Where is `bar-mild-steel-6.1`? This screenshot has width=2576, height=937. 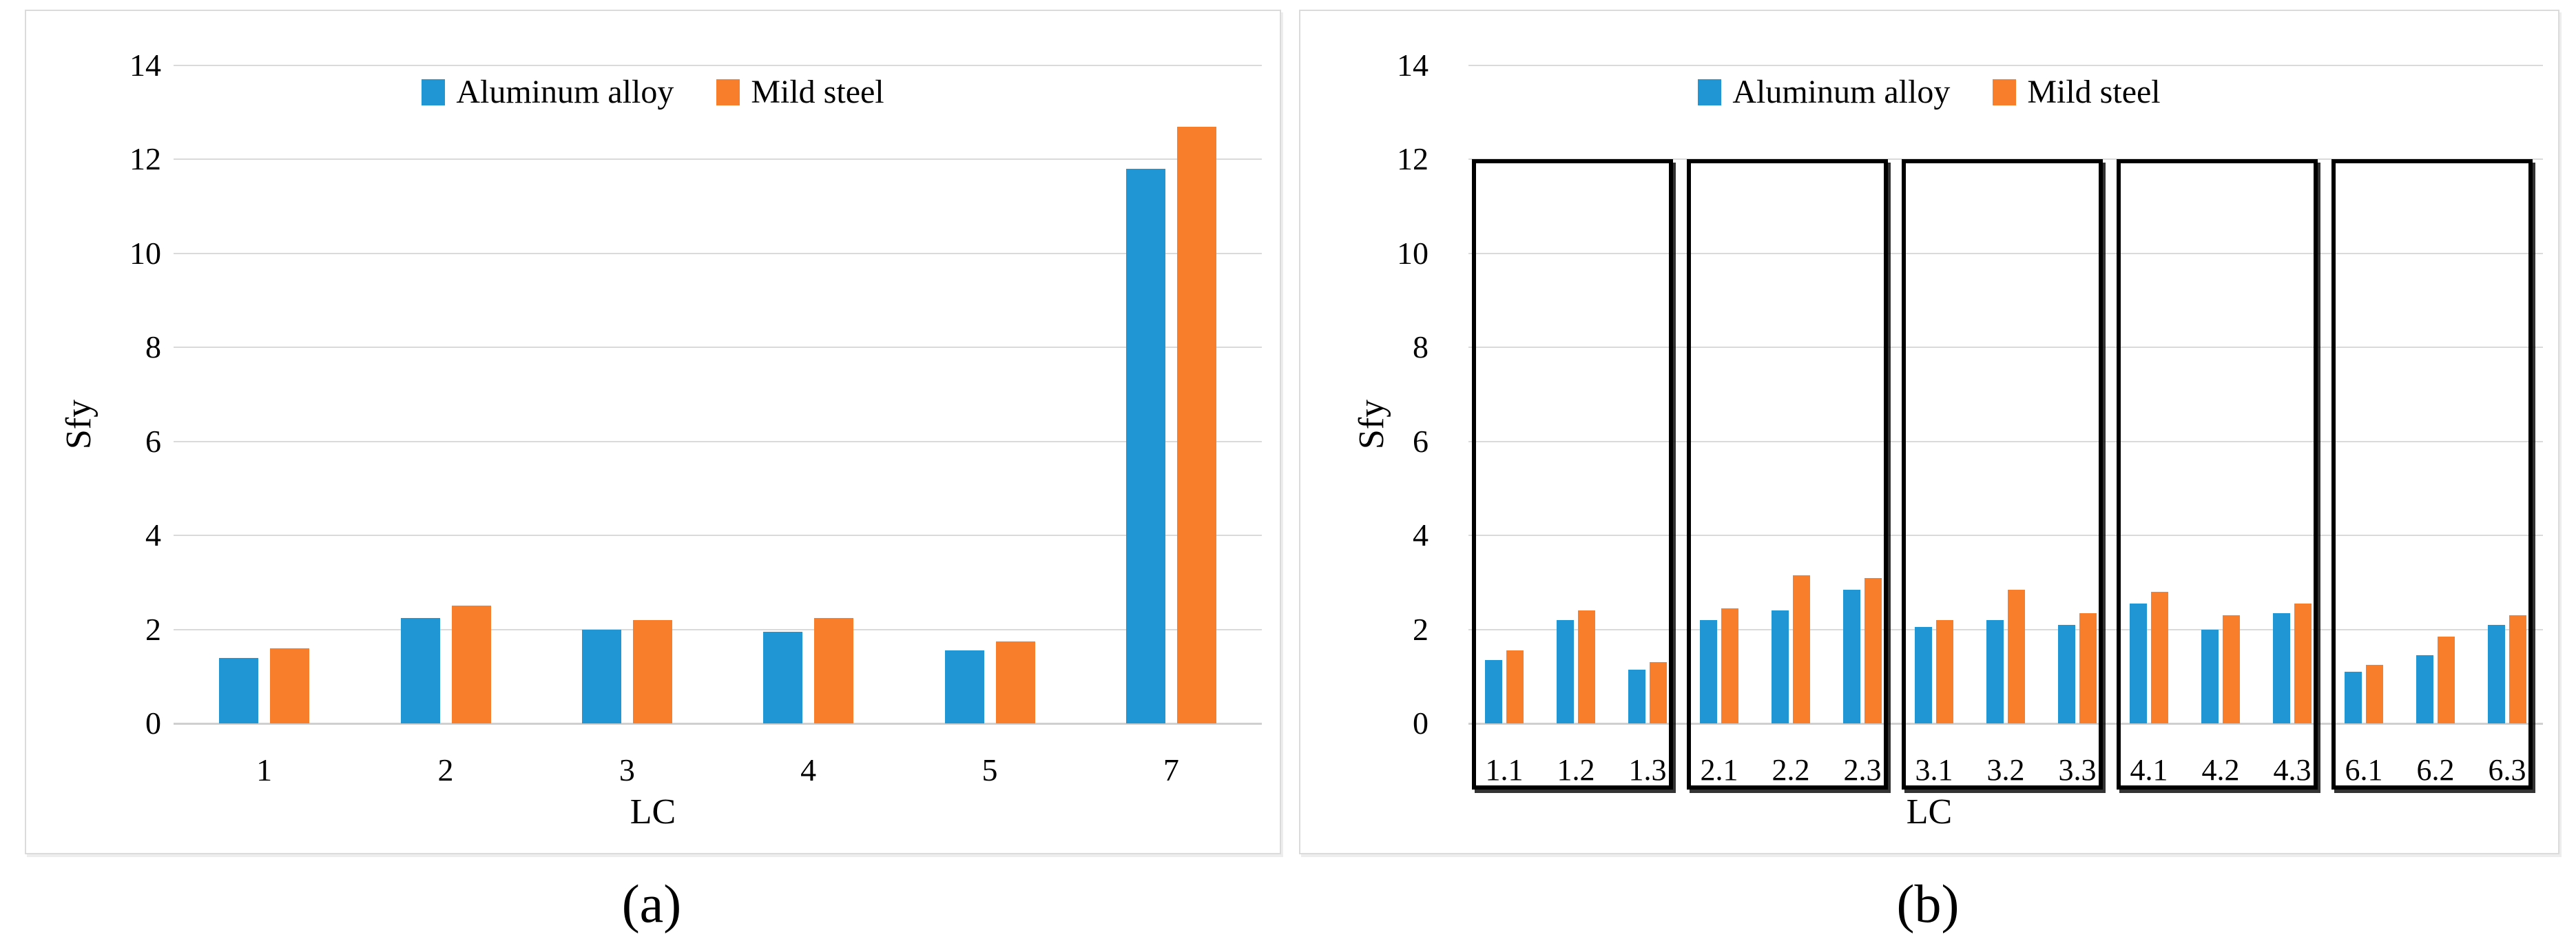 bar-mild-steel-6.1 is located at coordinates (2374, 693).